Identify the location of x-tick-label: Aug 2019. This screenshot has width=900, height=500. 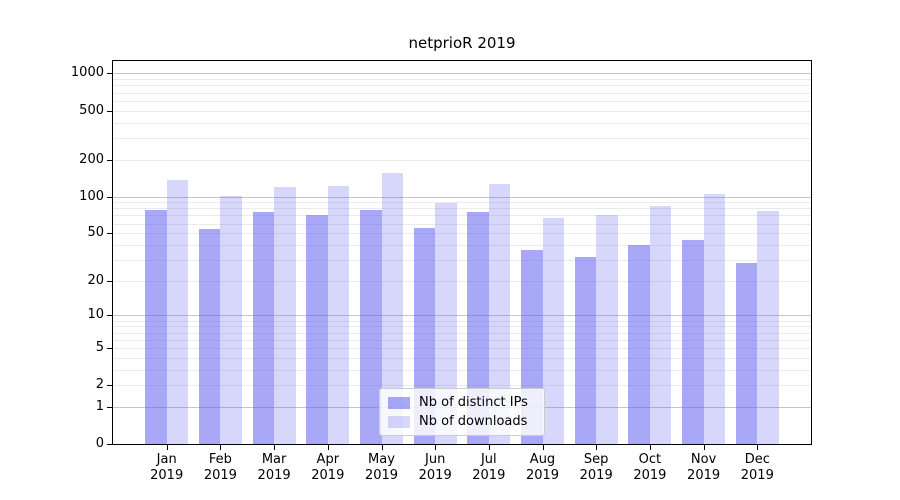
(542, 467).